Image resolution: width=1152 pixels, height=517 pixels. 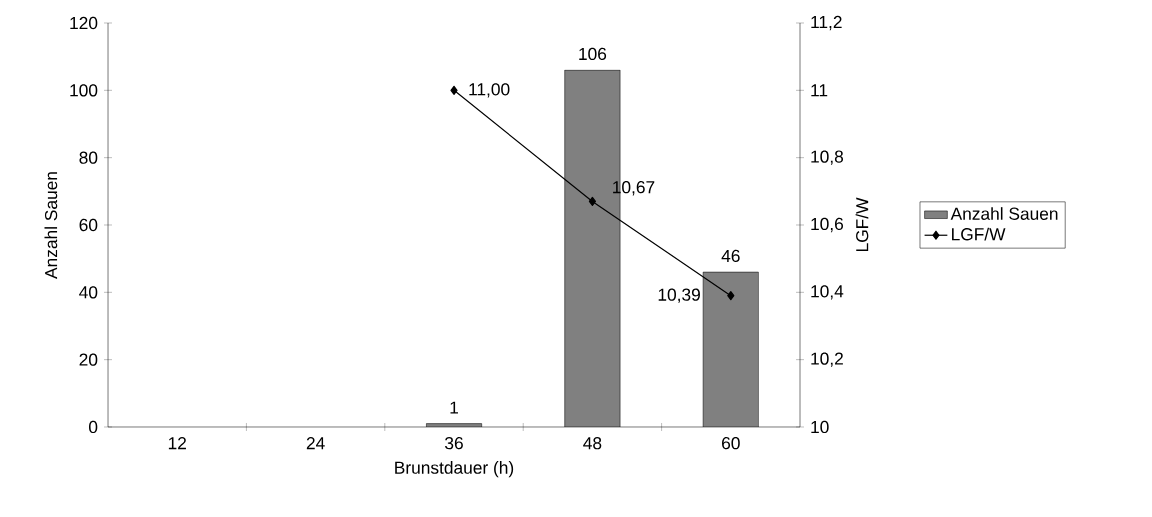 I want to click on x-tick-label: 24, so click(x=315, y=443).